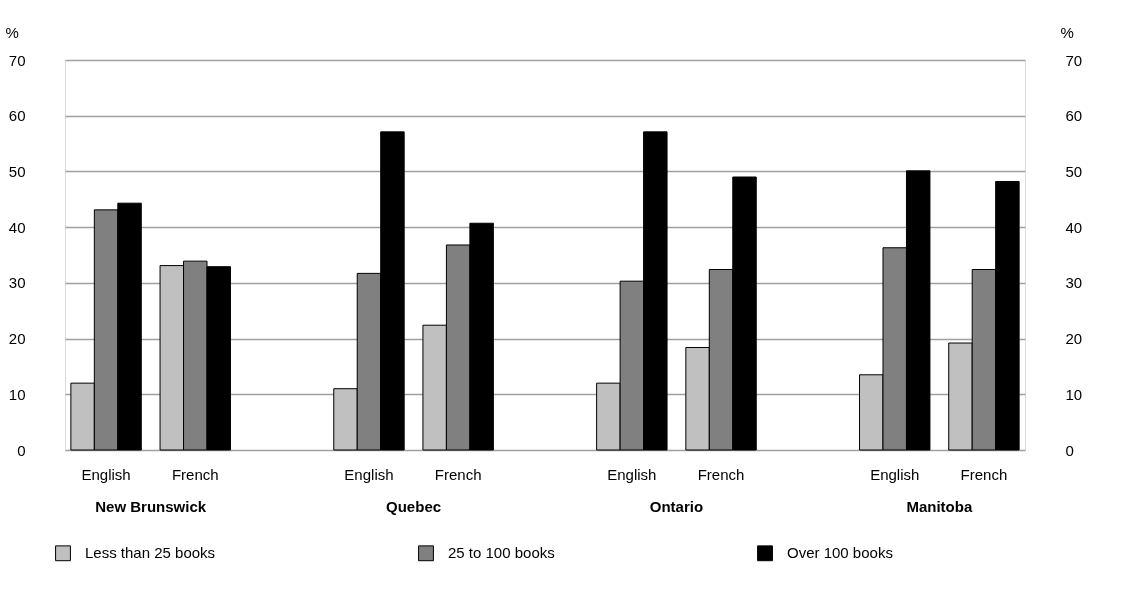  Describe the element at coordinates (17, 227) in the screenshot. I see `y-tick-label: 40` at that location.